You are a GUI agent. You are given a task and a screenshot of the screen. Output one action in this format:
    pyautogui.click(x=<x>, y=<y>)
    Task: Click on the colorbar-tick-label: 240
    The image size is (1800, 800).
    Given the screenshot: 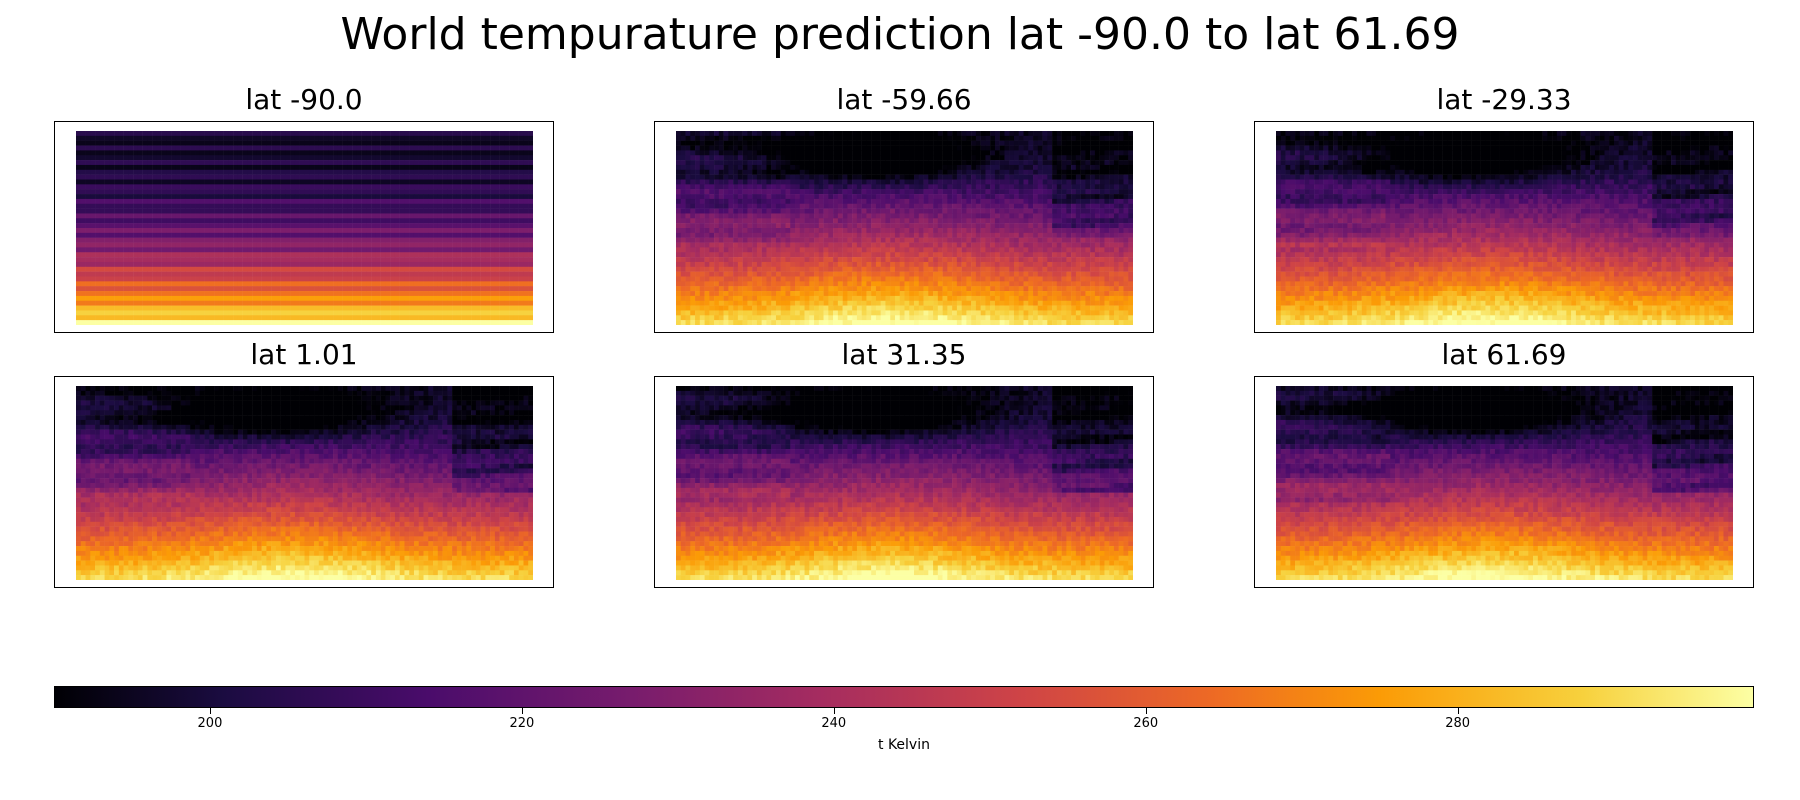 What is the action you would take?
    pyautogui.click(x=834, y=723)
    